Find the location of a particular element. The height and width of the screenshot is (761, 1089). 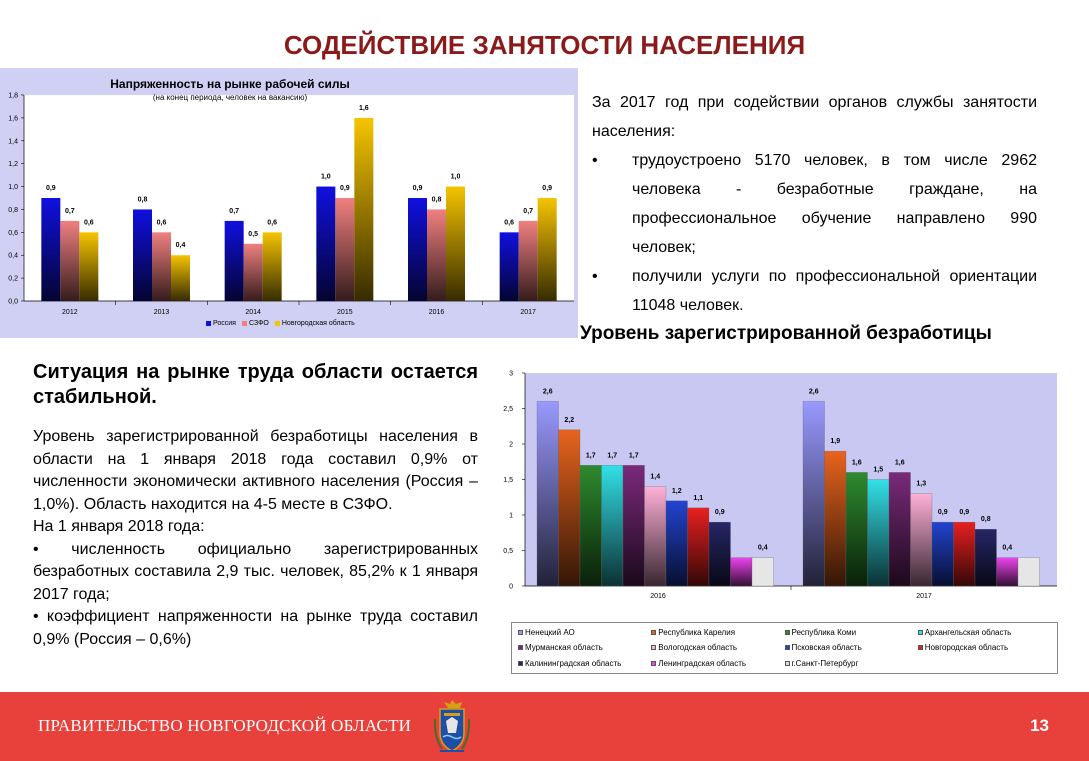

legend-item: Республика Карелия is located at coordinates (717, 632).